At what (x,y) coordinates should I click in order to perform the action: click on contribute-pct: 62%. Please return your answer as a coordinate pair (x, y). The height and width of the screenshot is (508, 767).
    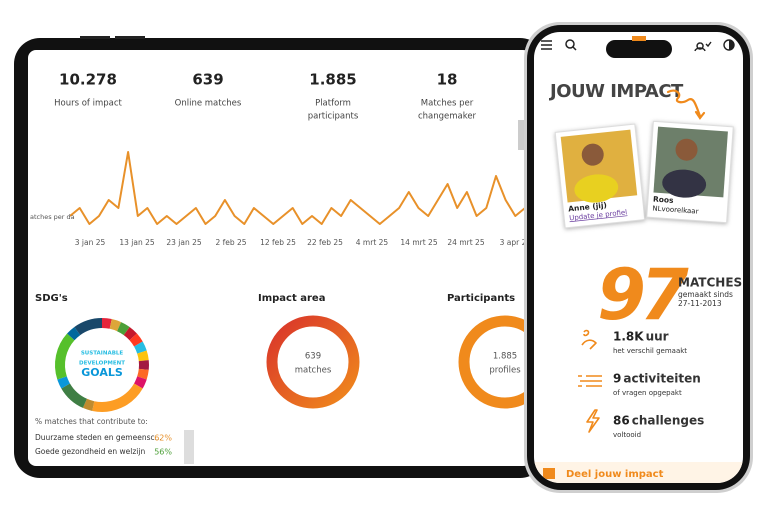
    Looking at the image, I should click on (163, 438).